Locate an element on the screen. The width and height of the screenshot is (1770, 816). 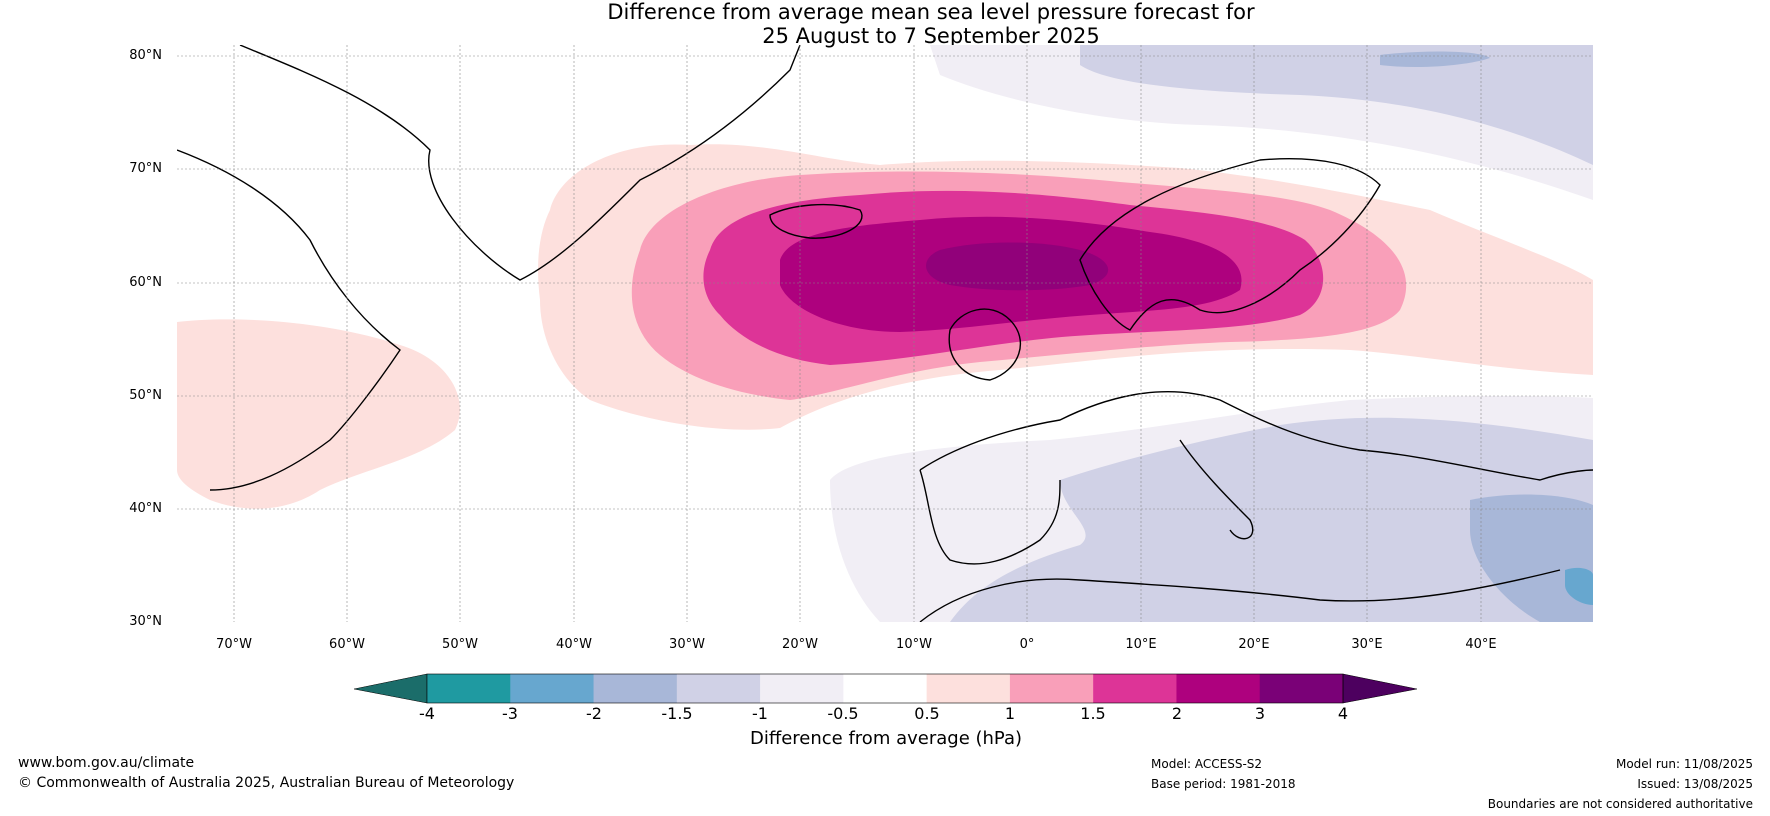
lon-label-30w: 30°W is located at coordinates (687, 644).